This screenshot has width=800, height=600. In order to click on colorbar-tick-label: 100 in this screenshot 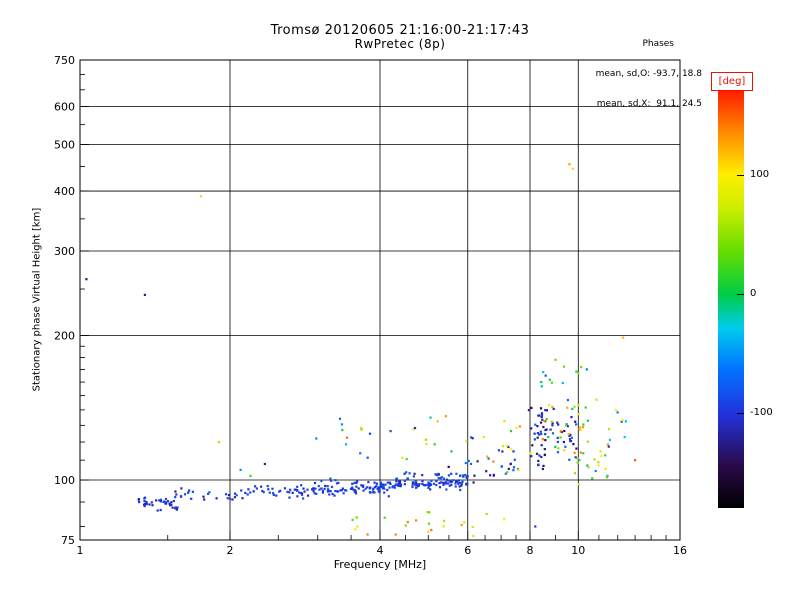, I will do `click(760, 174)`.